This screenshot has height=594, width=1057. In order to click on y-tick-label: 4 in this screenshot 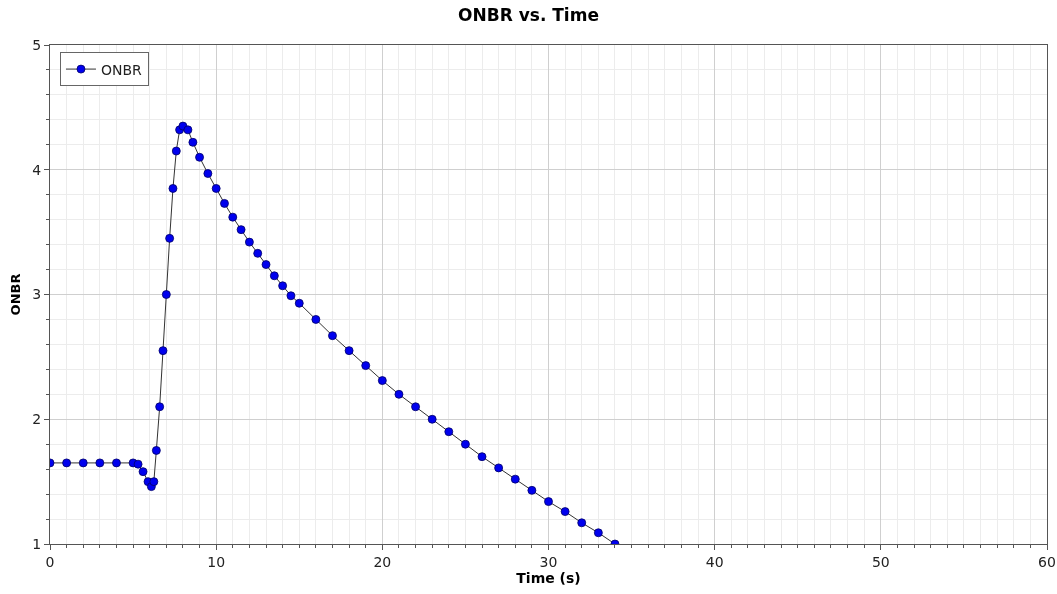, I will do `click(37, 169)`.